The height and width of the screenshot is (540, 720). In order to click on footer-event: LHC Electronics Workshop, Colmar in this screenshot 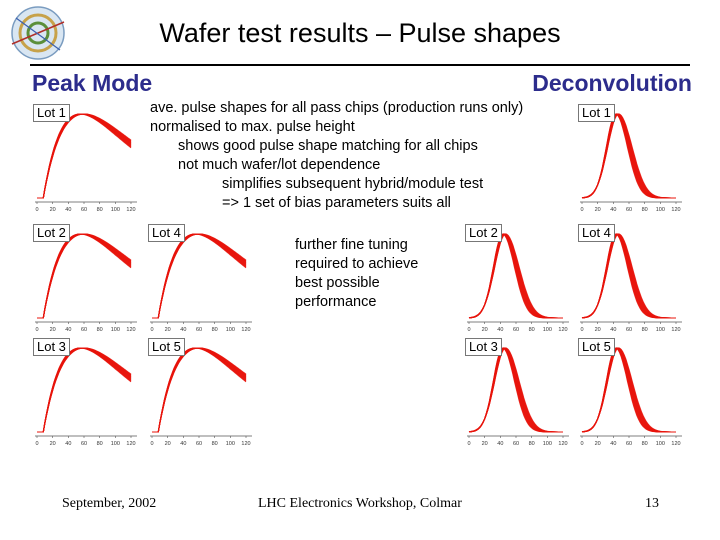, I will do `click(360, 503)`.